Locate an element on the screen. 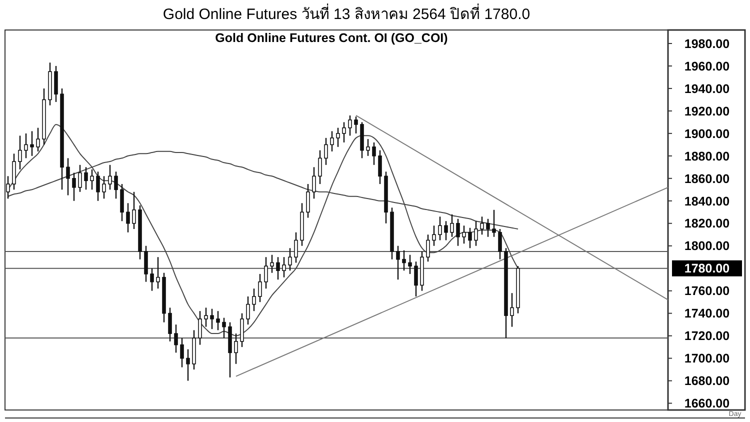  y-tick-label: 1880.00 is located at coordinates (707, 156).